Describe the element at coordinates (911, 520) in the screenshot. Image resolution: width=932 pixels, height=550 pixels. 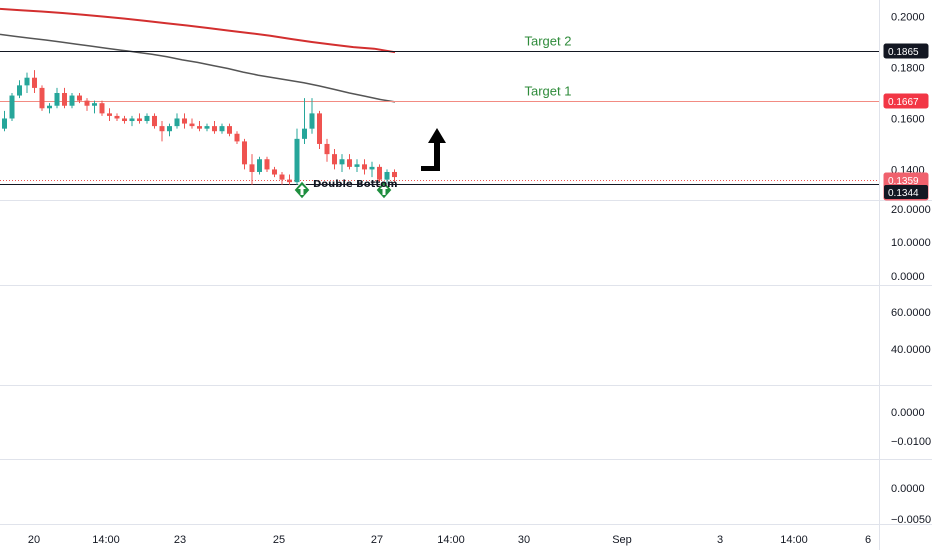
I see `pane-tick-label: −0.0050` at that location.